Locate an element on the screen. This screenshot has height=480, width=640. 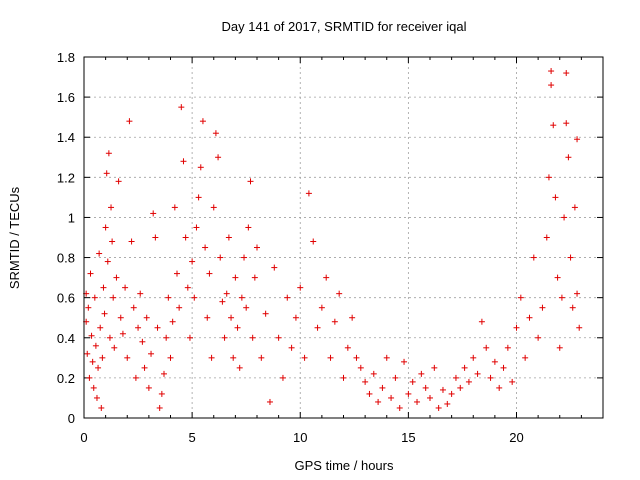
x-tick-label: 0 is located at coordinates (83, 437).